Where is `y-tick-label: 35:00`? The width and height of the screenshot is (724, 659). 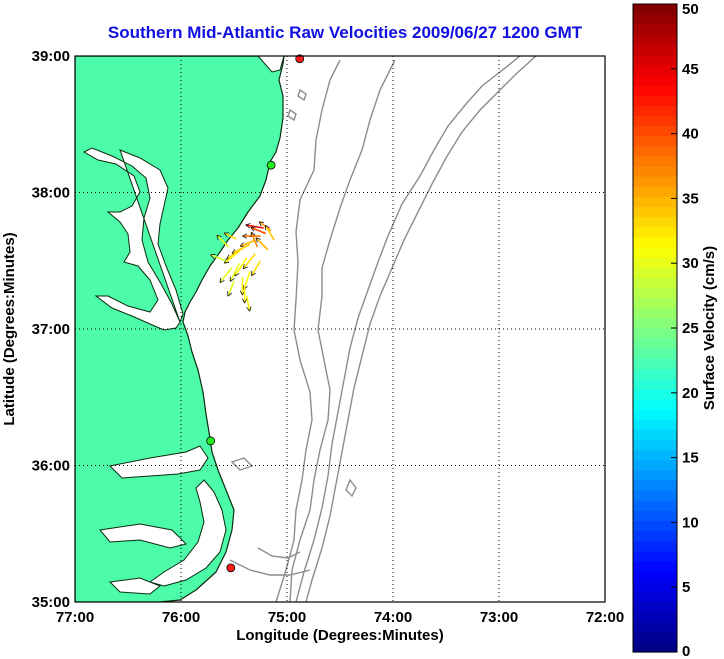
y-tick-label: 35:00 is located at coordinates (51, 602).